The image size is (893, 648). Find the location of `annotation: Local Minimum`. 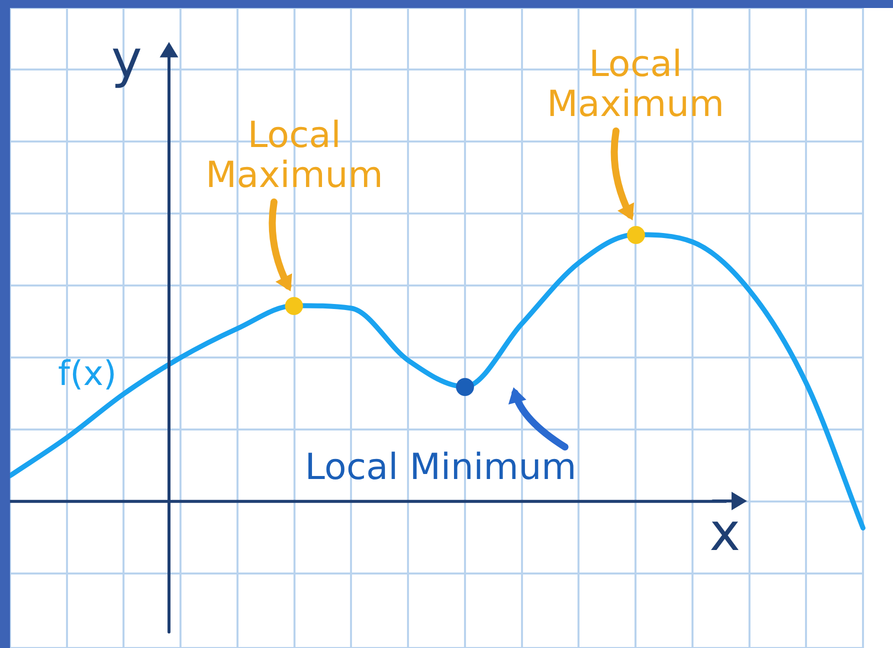

annotation: Local Minimum is located at coordinates (440, 467).